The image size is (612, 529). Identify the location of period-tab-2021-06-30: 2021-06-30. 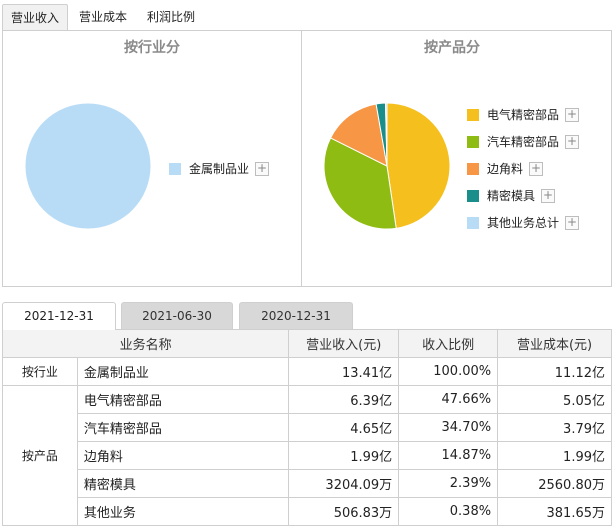
(177, 315).